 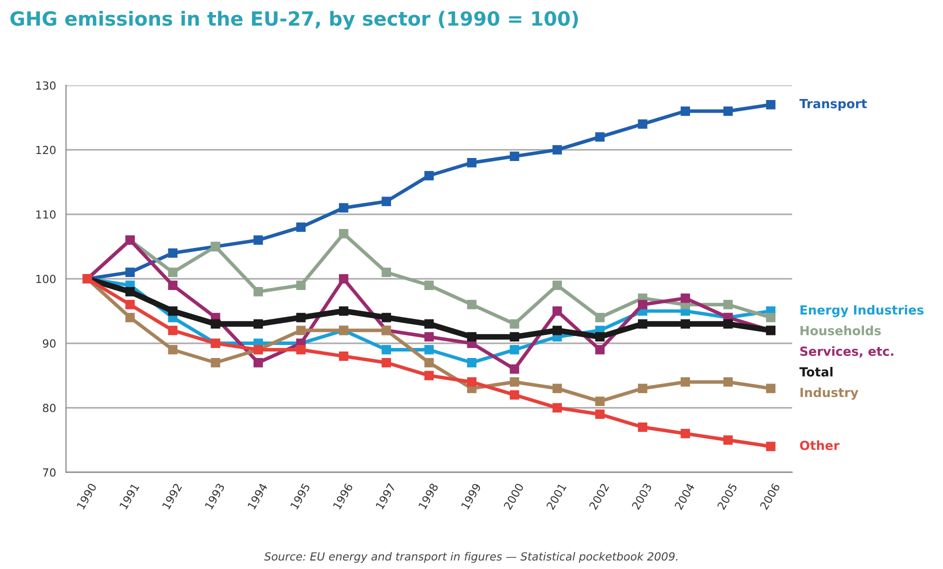 What do you see at coordinates (49, 472) in the screenshot?
I see `y-tick-label: 70` at bounding box center [49, 472].